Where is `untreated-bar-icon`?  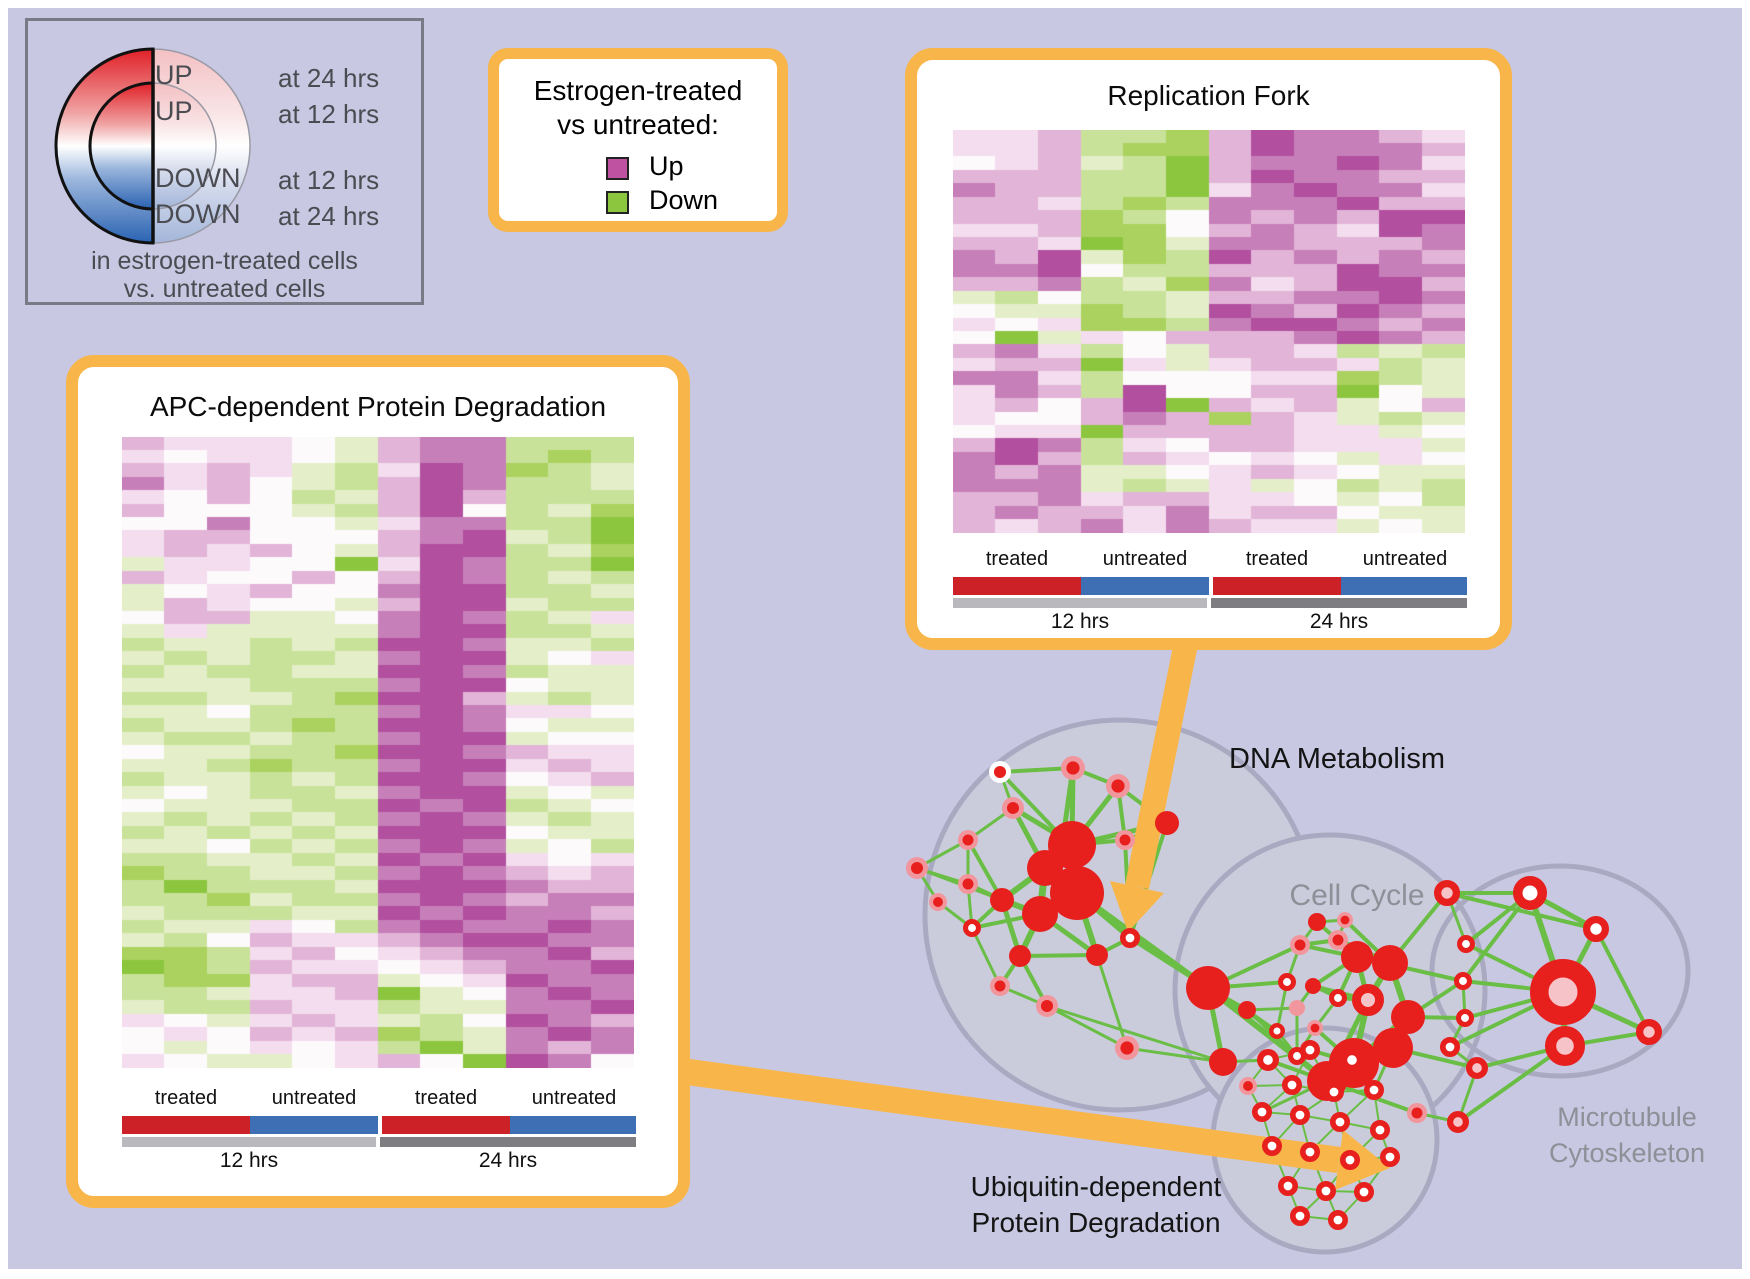 untreated-bar-icon is located at coordinates (573, 1125).